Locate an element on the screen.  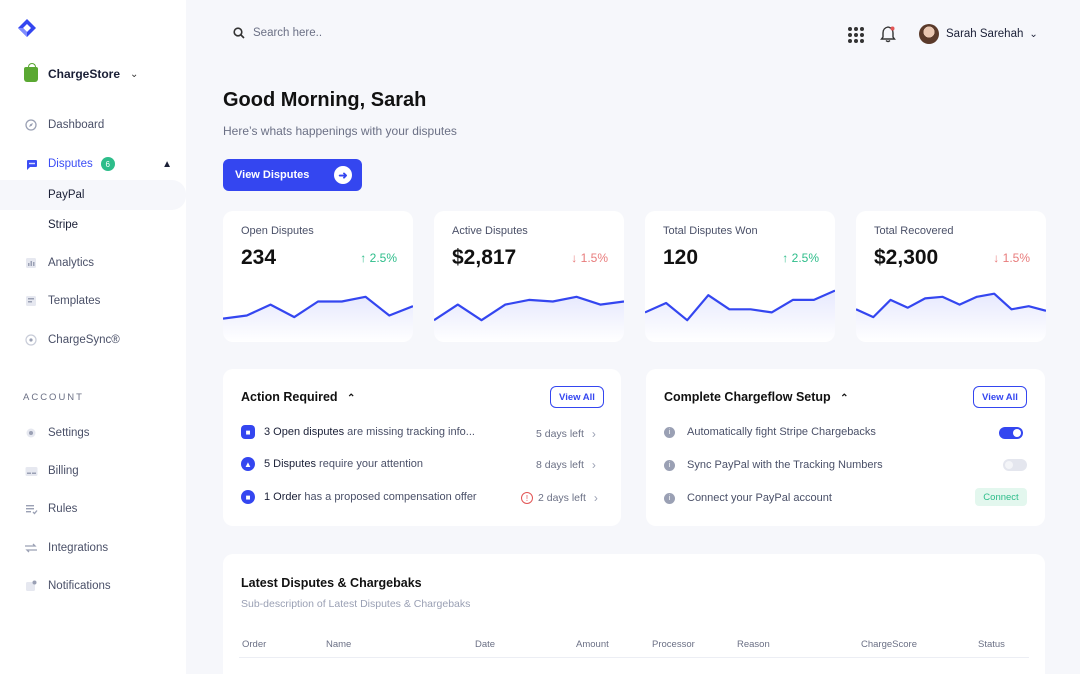
search-icon is located at coordinates (239, 33).